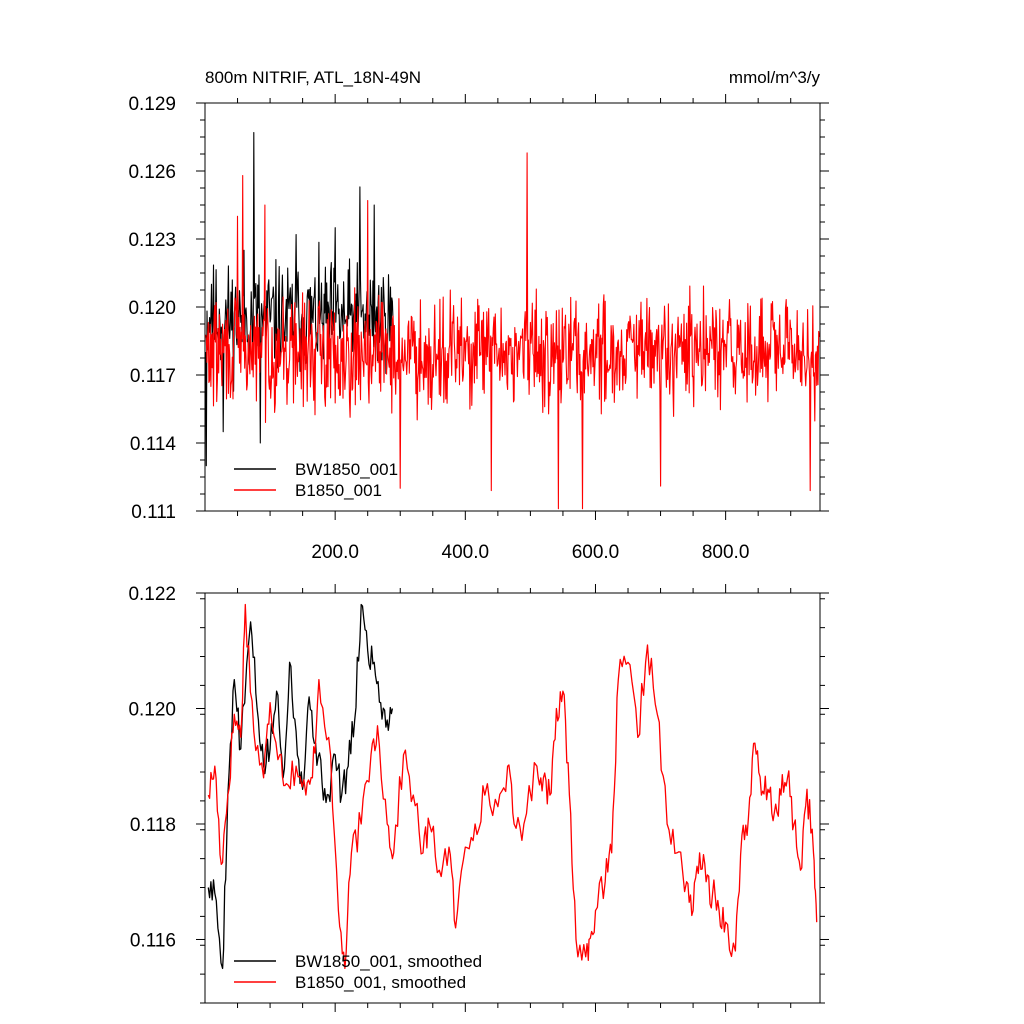  What do you see at coordinates (153, 512) in the screenshot?
I see `y-tick-label: 0.111` at bounding box center [153, 512].